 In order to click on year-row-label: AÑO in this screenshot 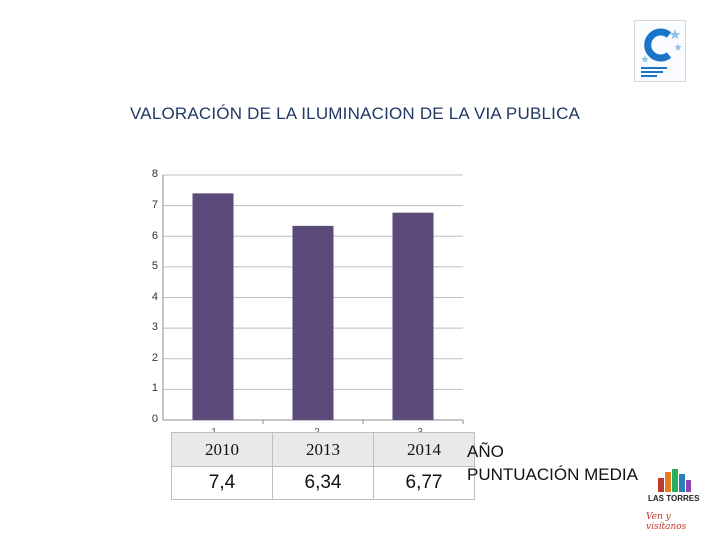, I will do `click(485, 451)`.